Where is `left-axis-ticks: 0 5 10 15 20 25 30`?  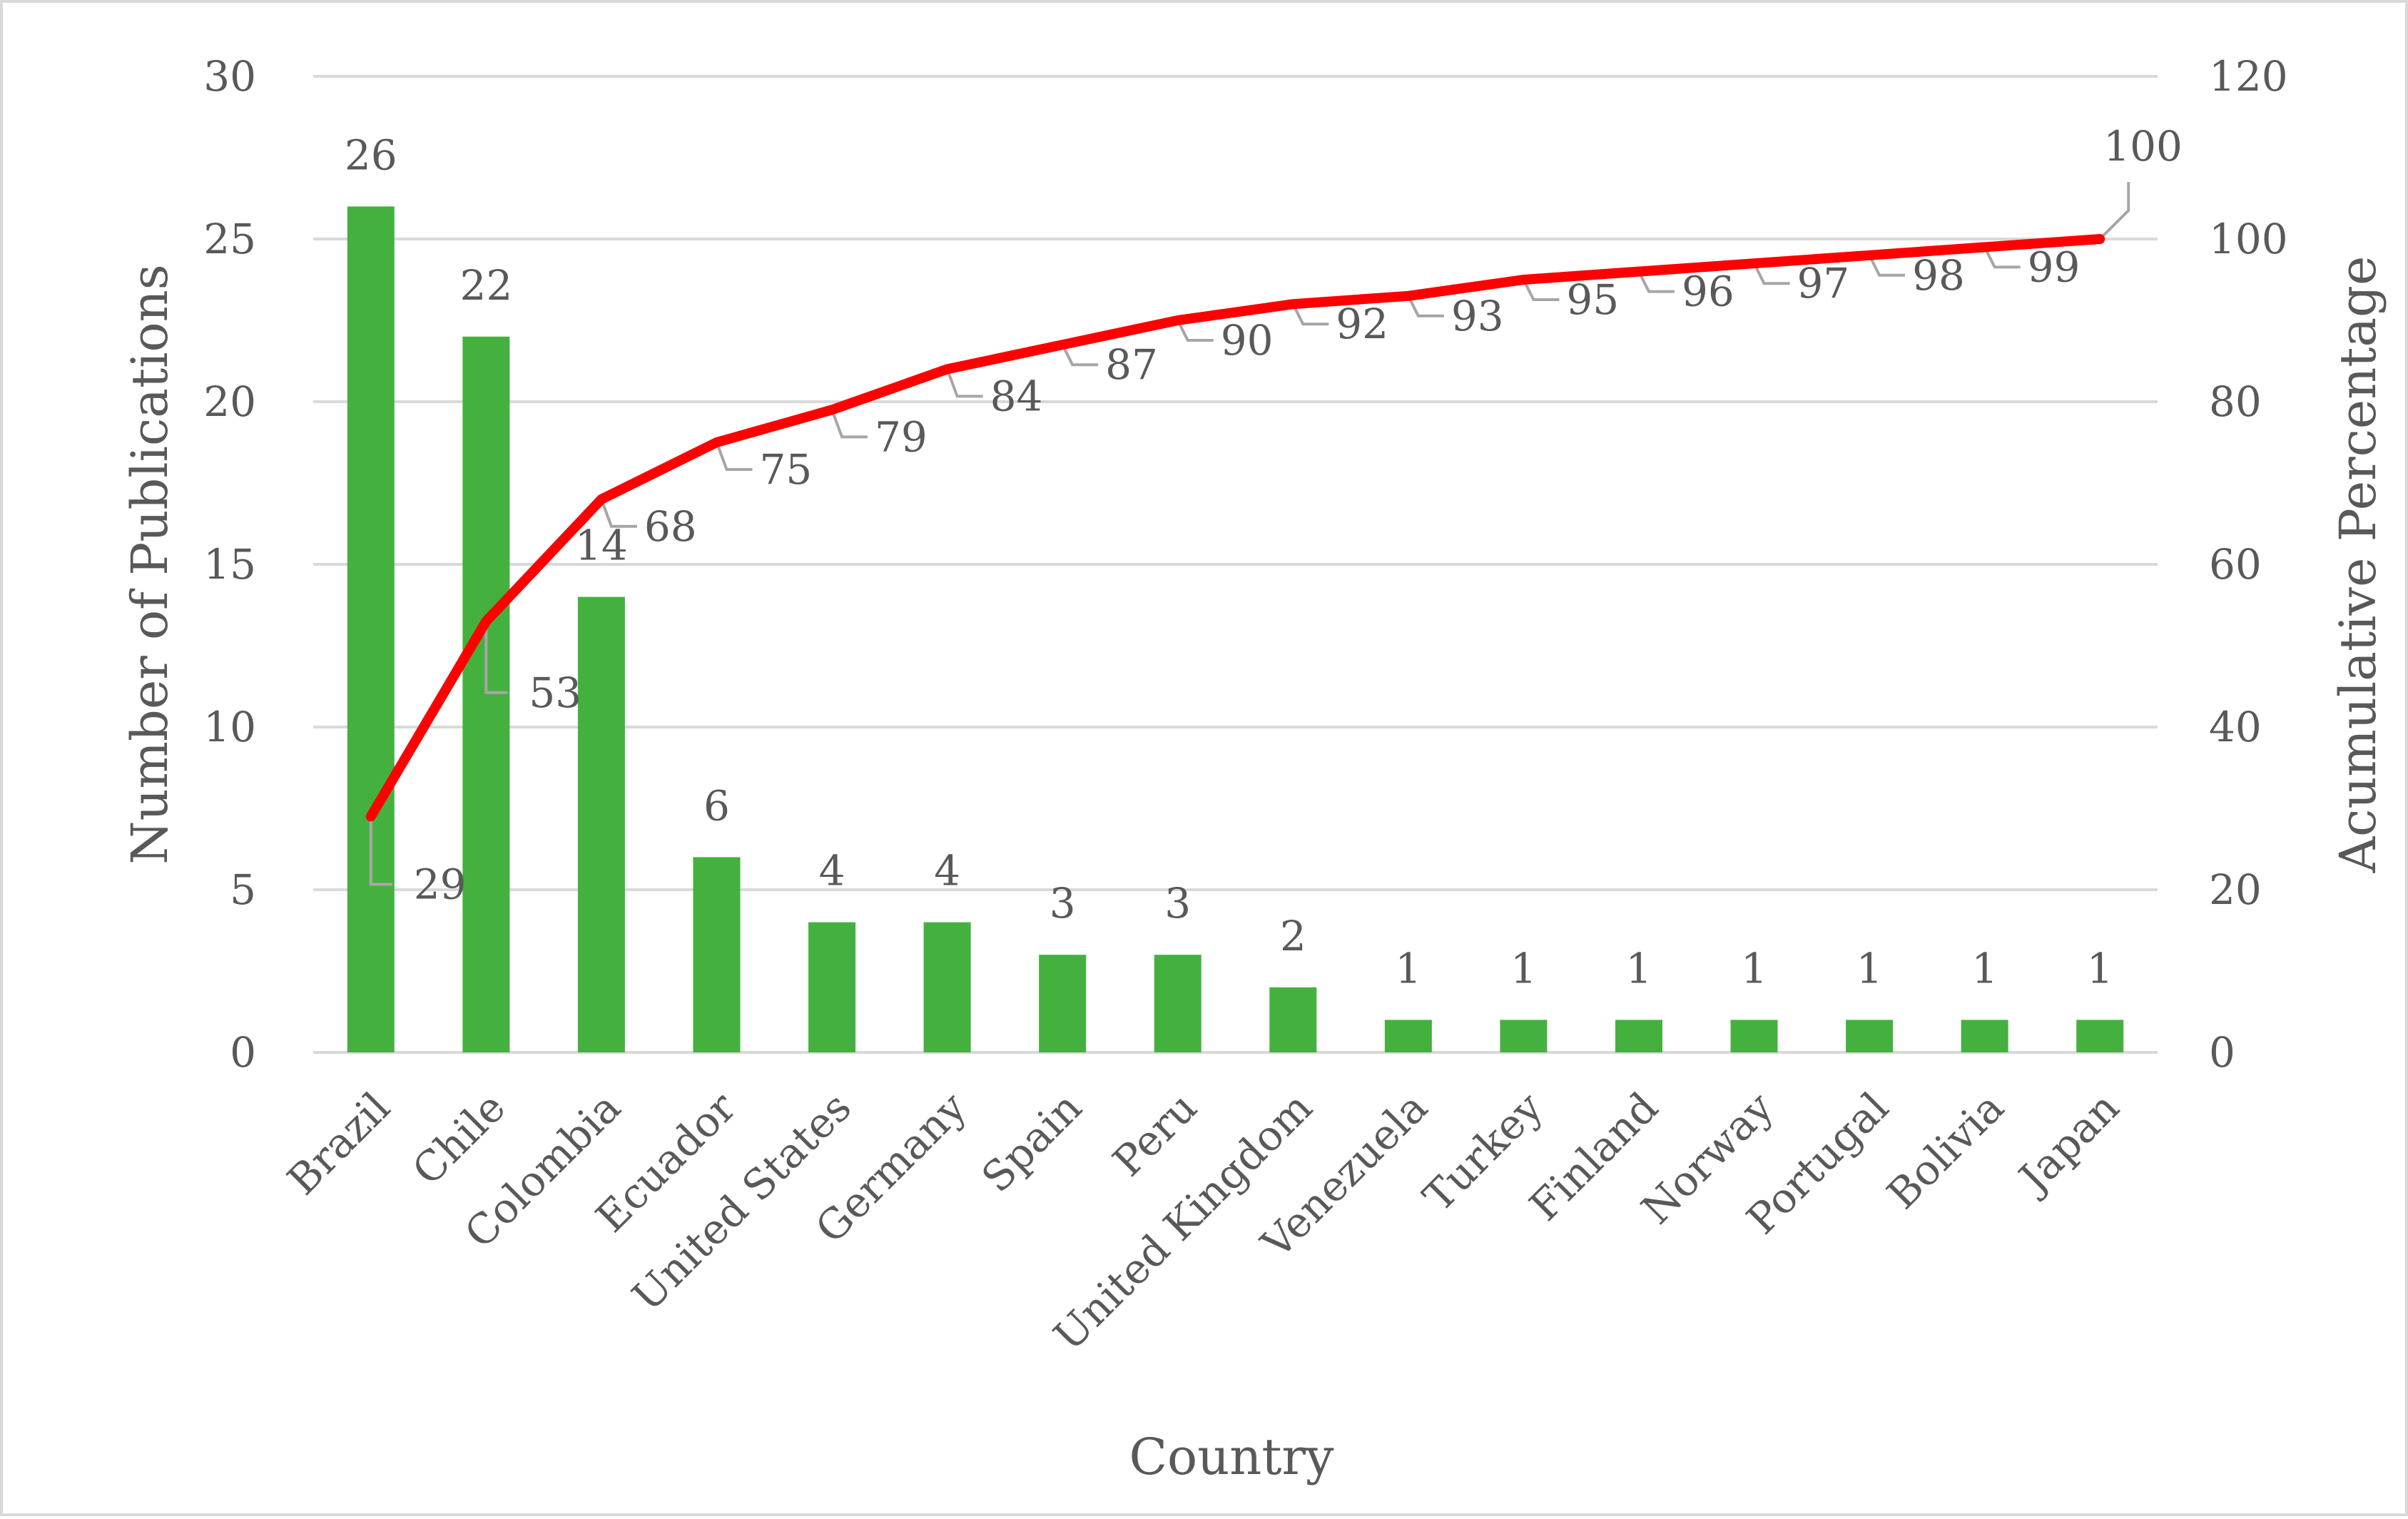 left-axis-ticks: 0 5 10 15 20 25 30 is located at coordinates (229, 565).